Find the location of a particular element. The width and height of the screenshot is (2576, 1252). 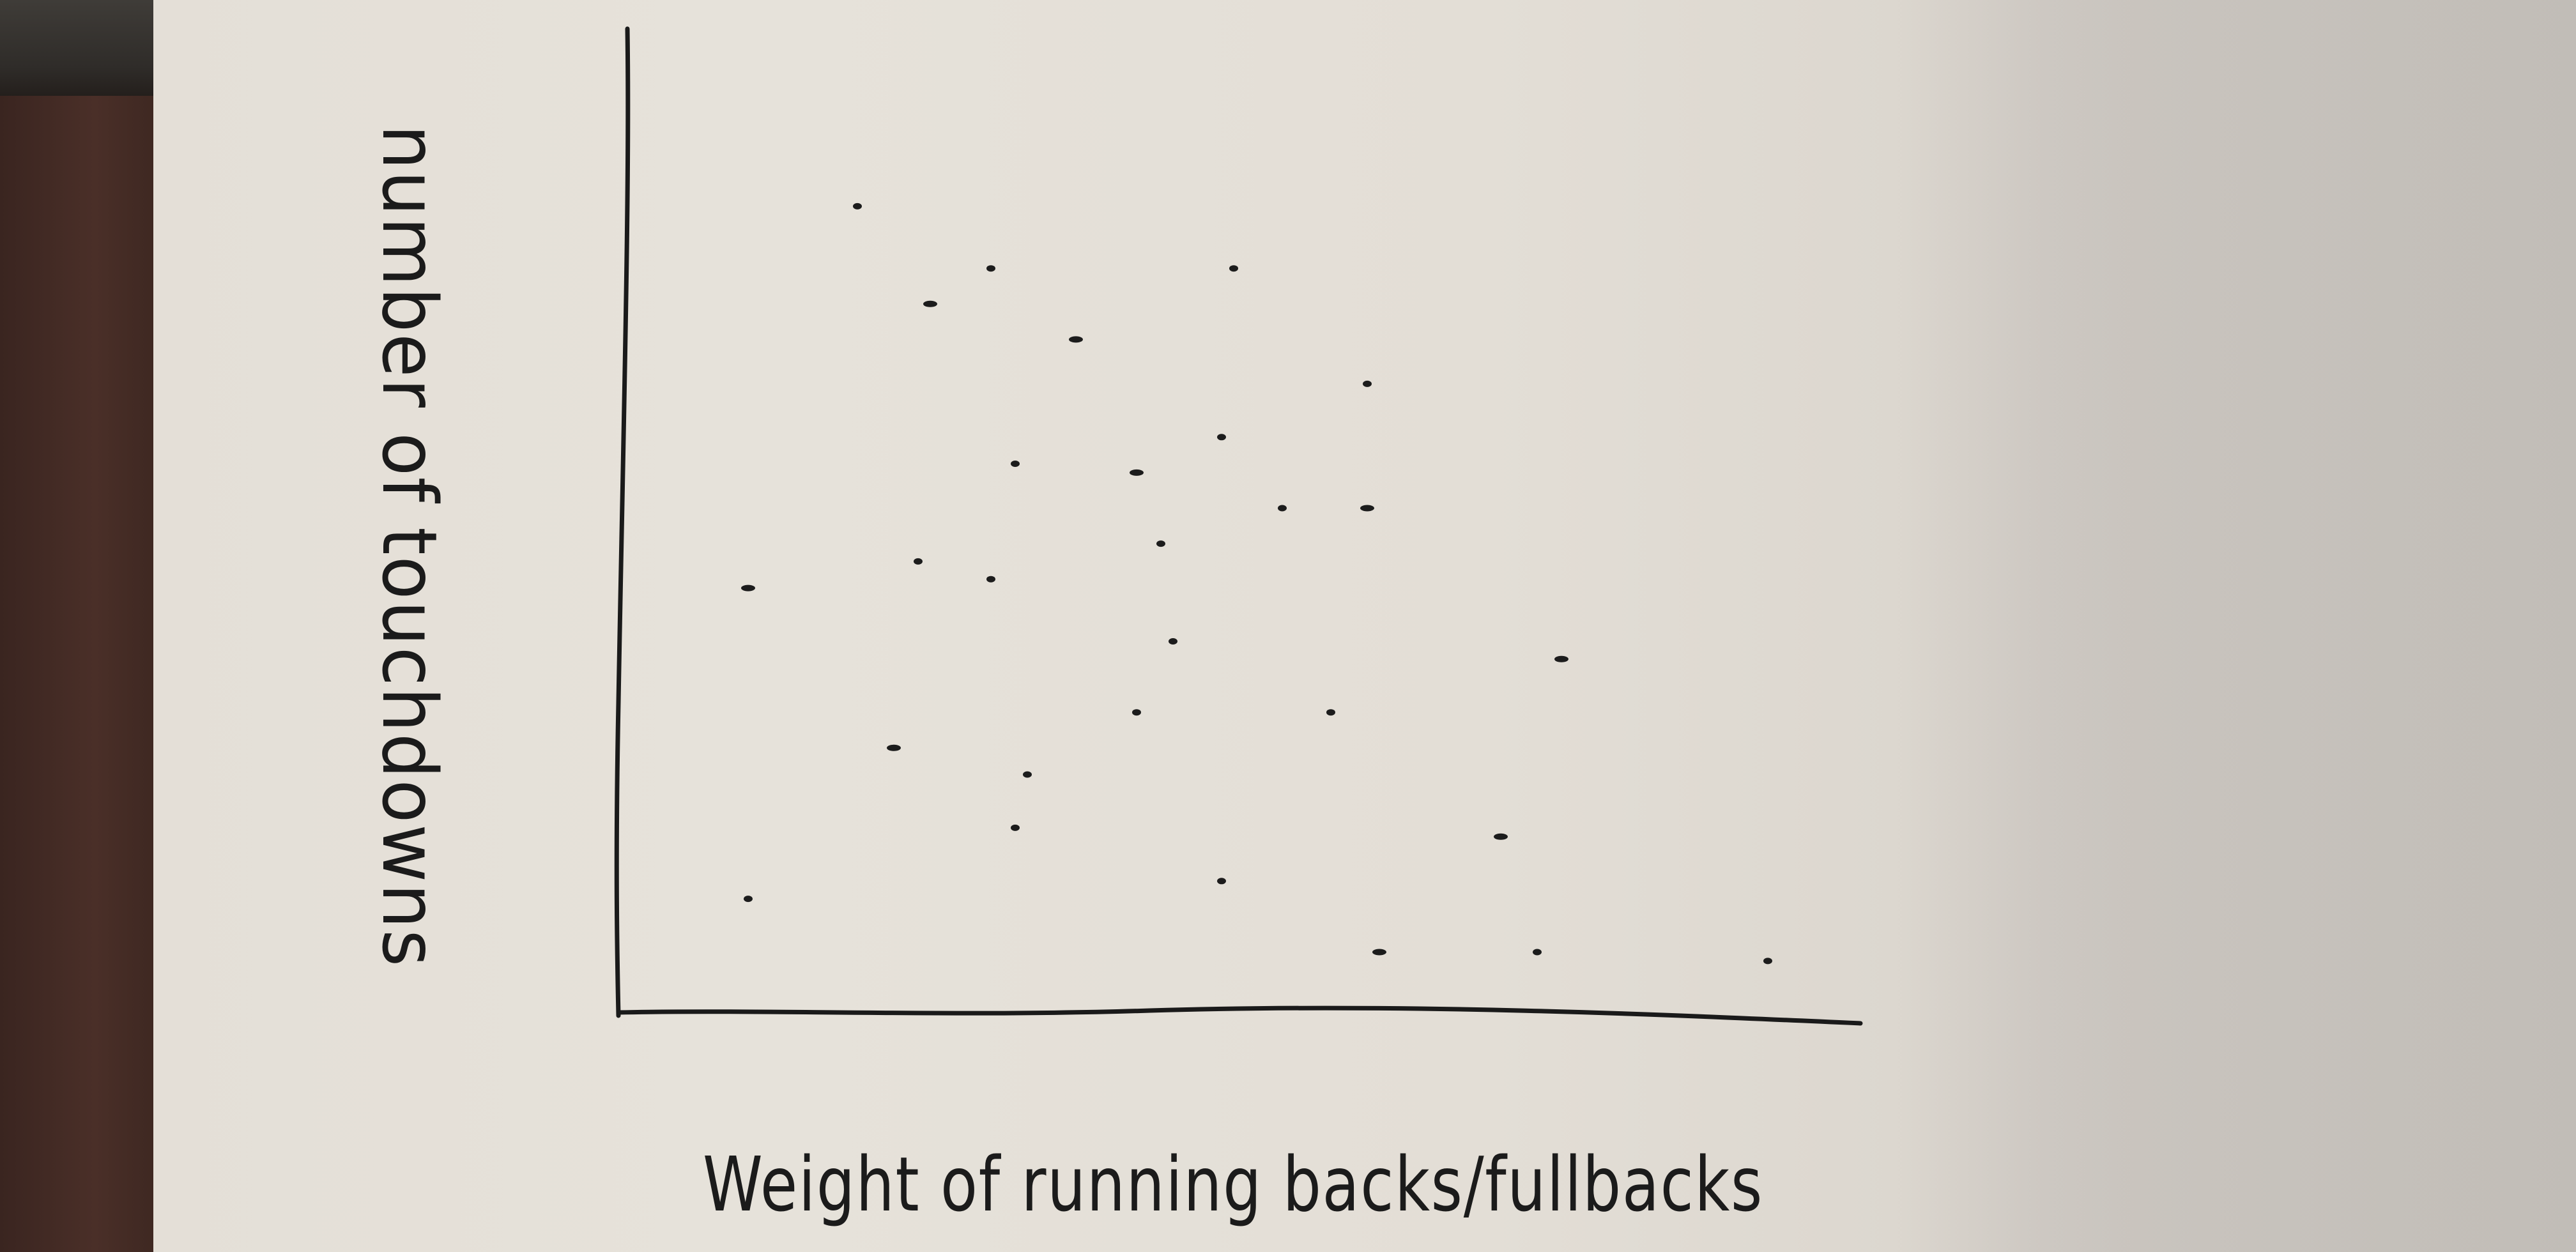

x-axis-label: Weight of running backs/fullbacks is located at coordinates (1233, 1184).